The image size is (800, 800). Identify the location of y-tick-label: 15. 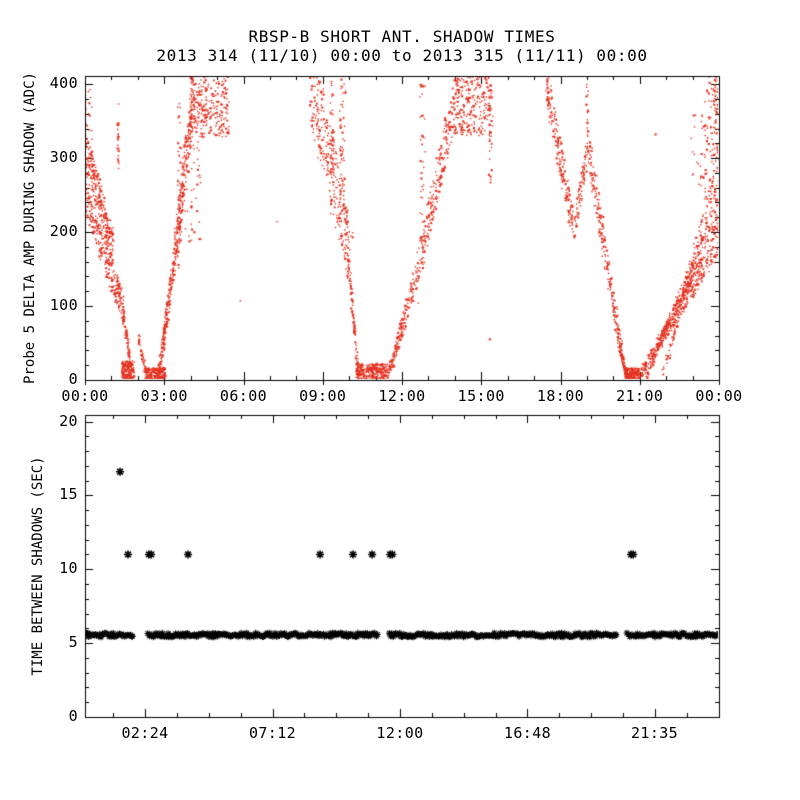
(68, 494).